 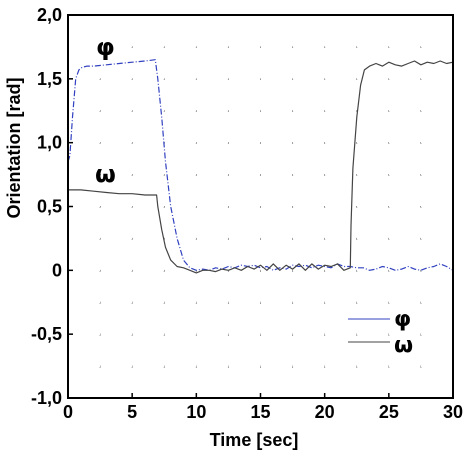 I want to click on y-tick-label: 1,5, so click(x=49, y=79).